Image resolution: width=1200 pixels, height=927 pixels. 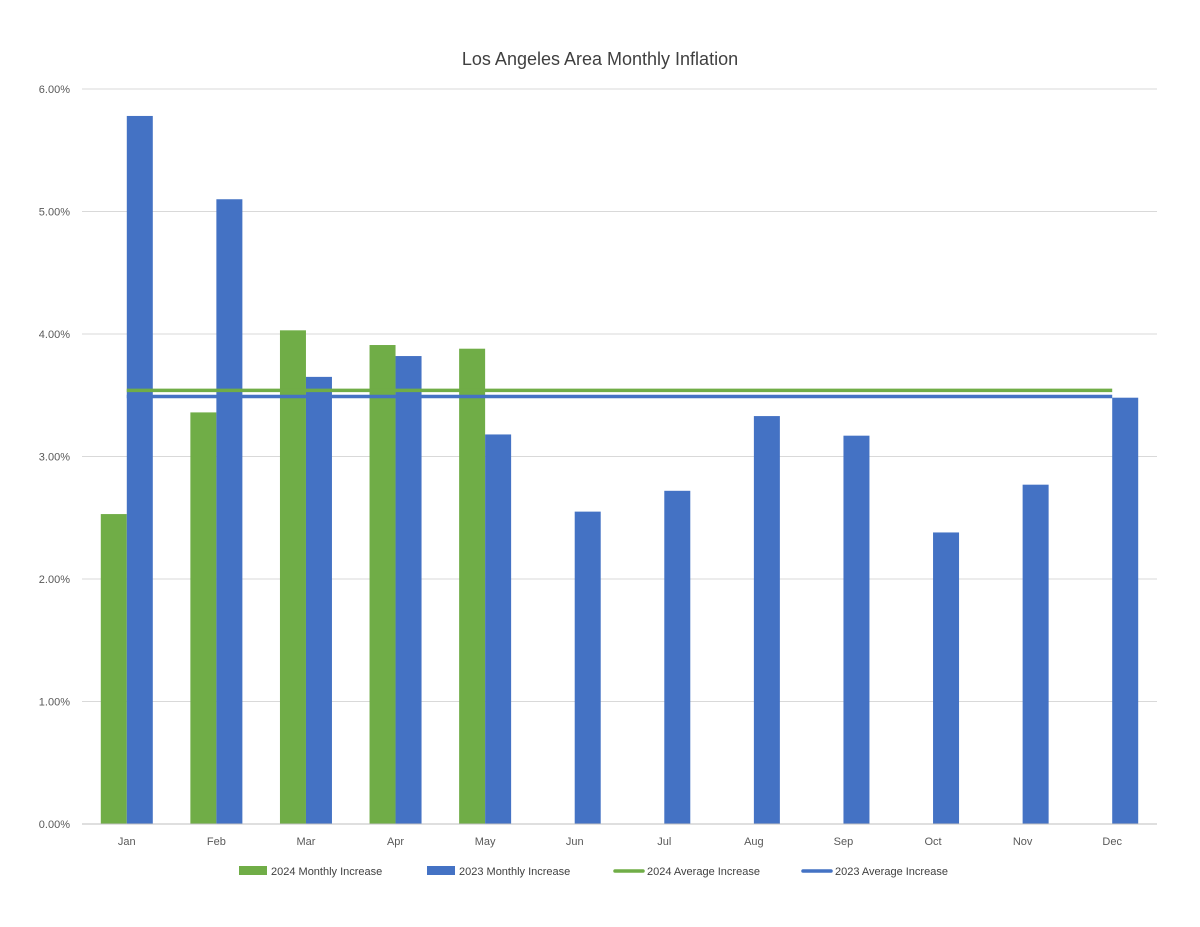 What do you see at coordinates (932, 842) in the screenshot?
I see `x-tick-label: Oct` at bounding box center [932, 842].